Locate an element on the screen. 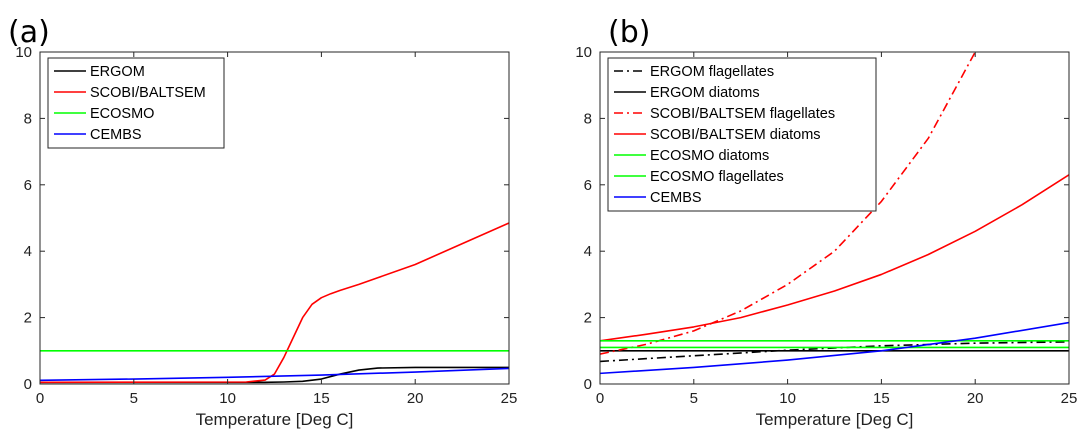 This screenshot has height=437, width=1081. panel-a-y-tick-label: 6 is located at coordinates (28, 185).